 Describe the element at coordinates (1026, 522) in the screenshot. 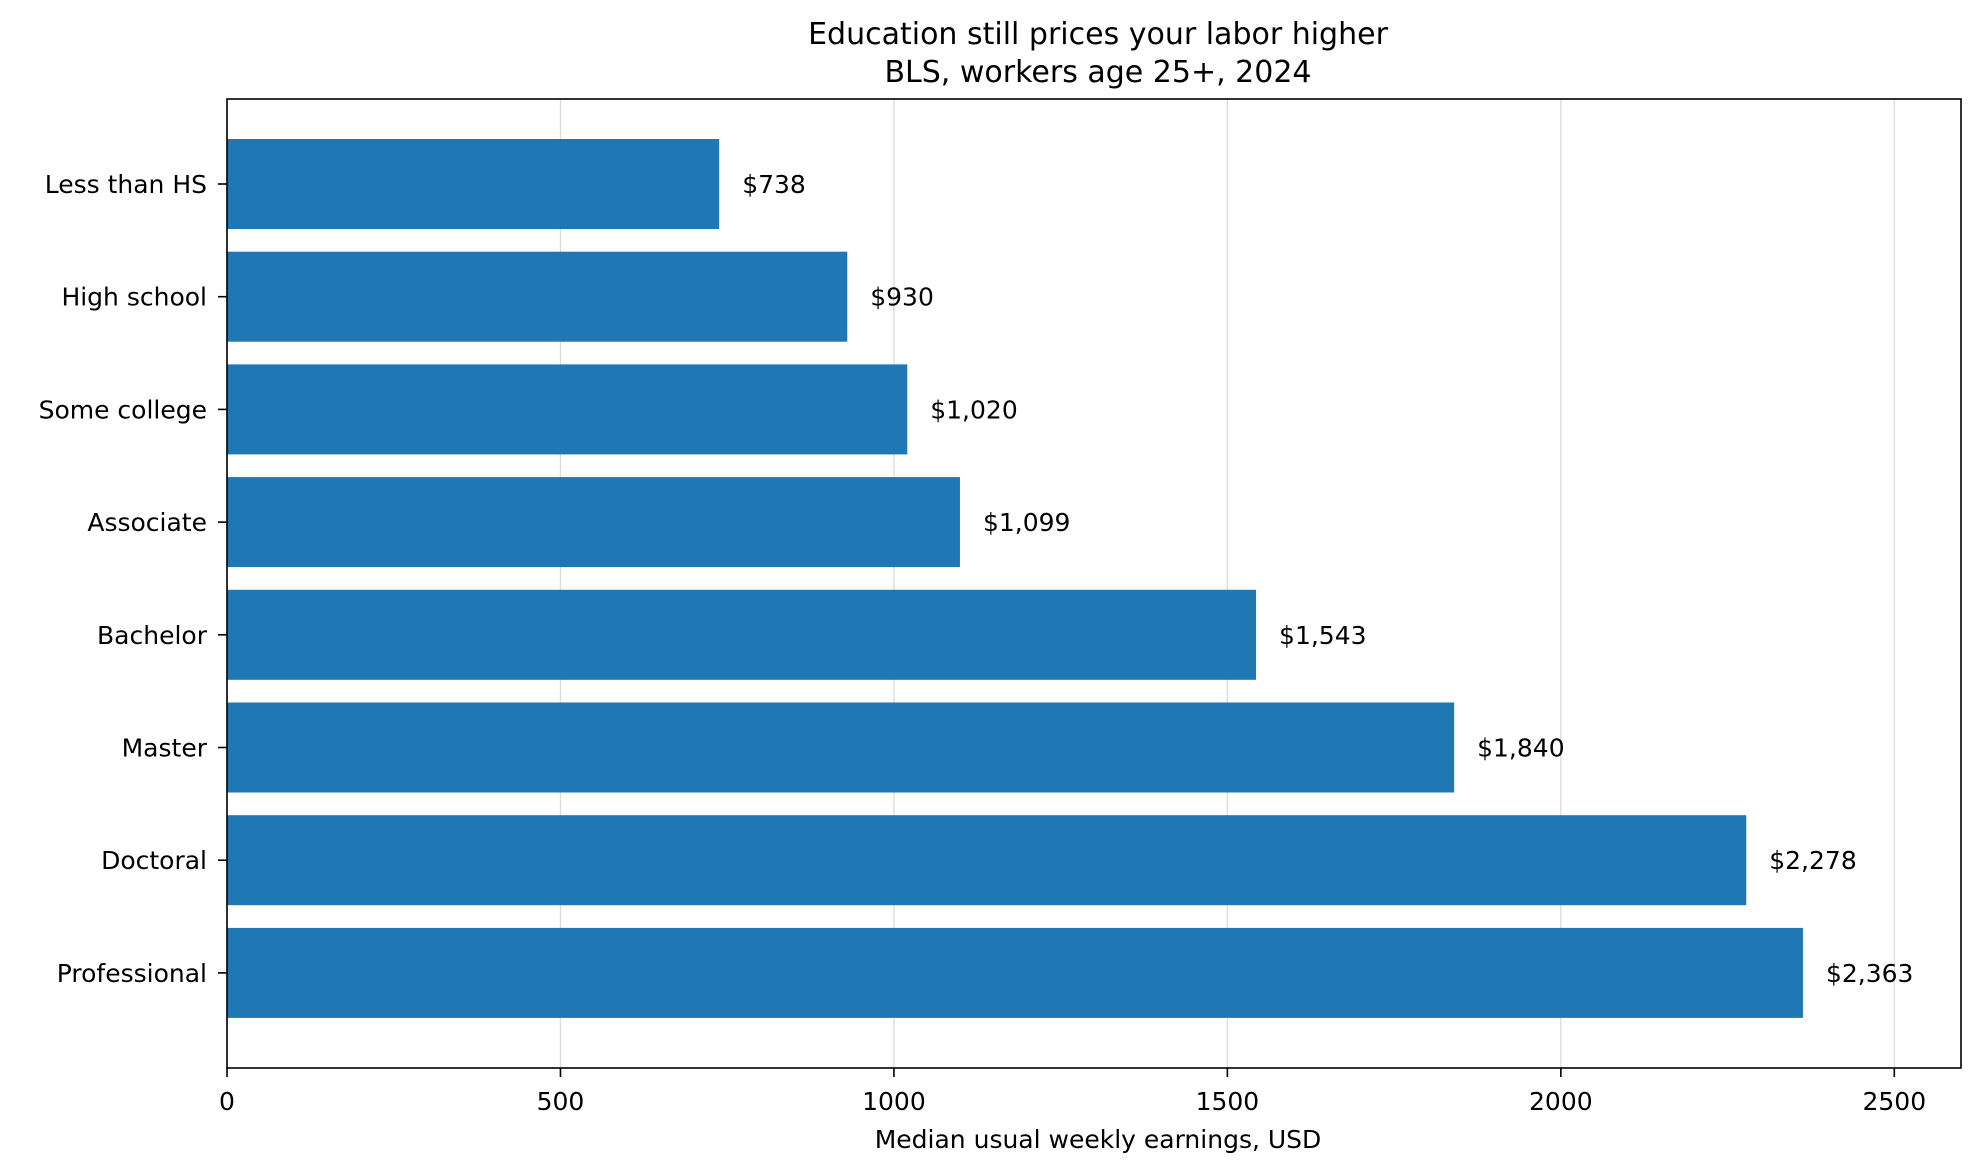

I see `bar-value-label: $1,099` at that location.